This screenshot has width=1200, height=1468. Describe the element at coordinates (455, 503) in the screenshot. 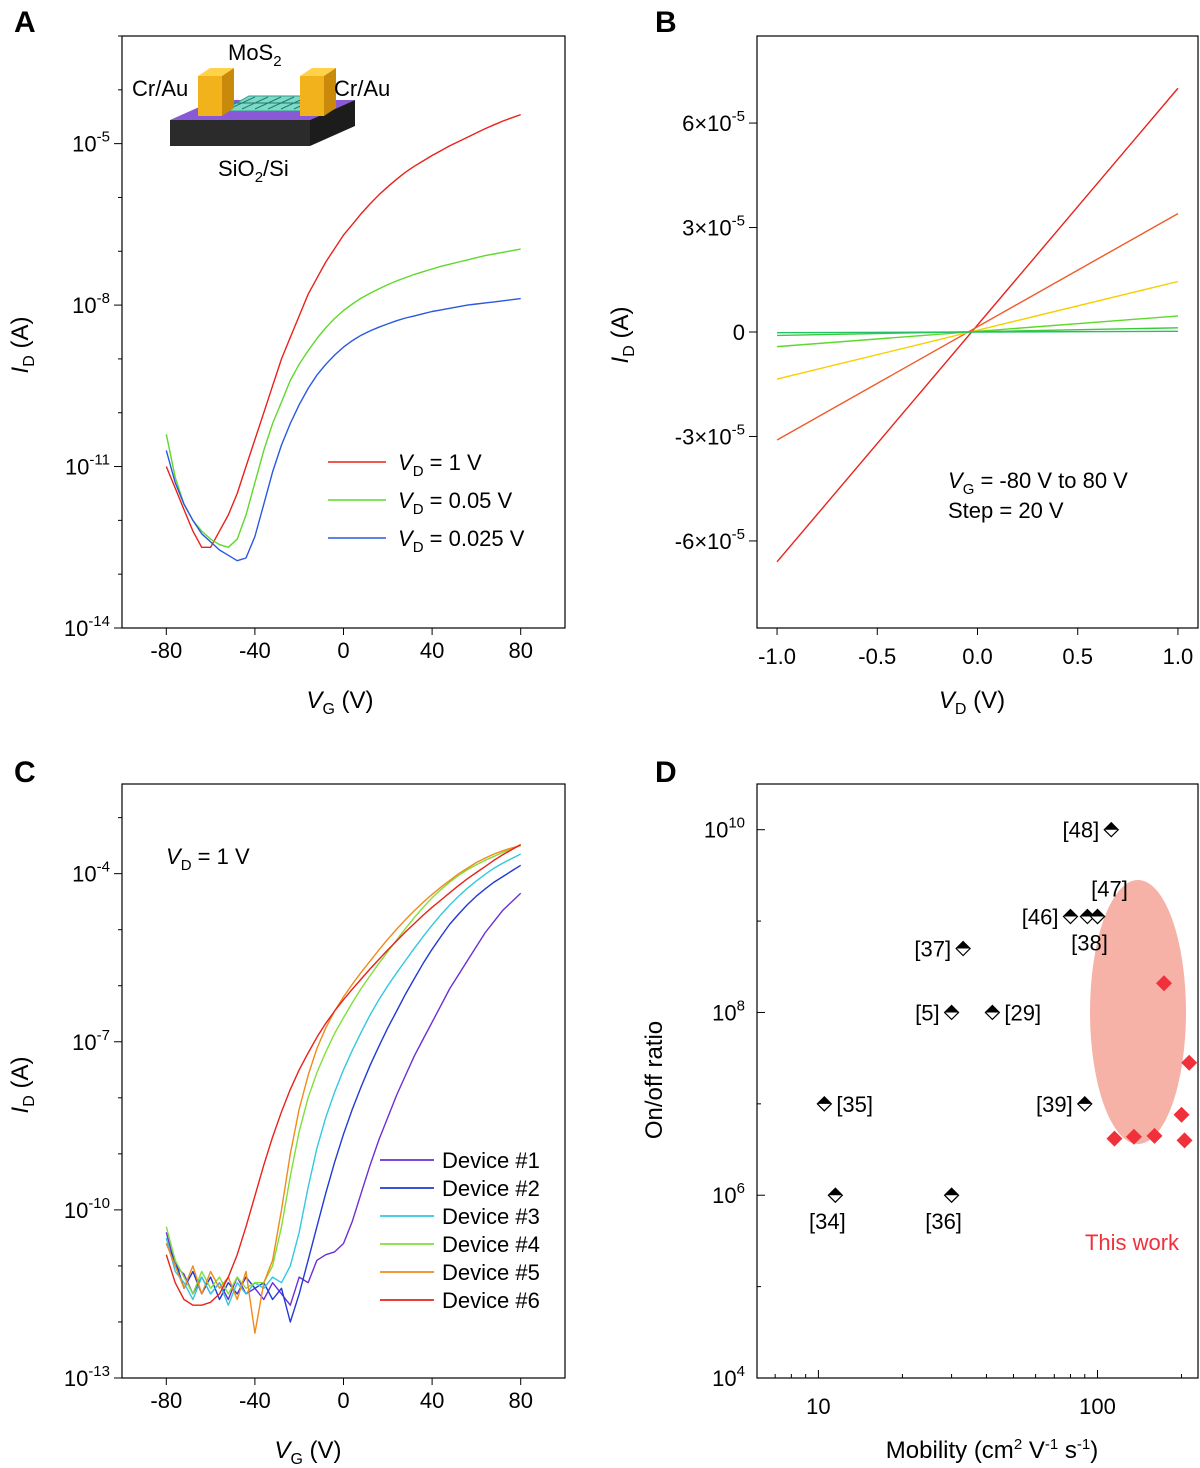

I see `a-legend-label-2: VD = 0.05 V` at that location.